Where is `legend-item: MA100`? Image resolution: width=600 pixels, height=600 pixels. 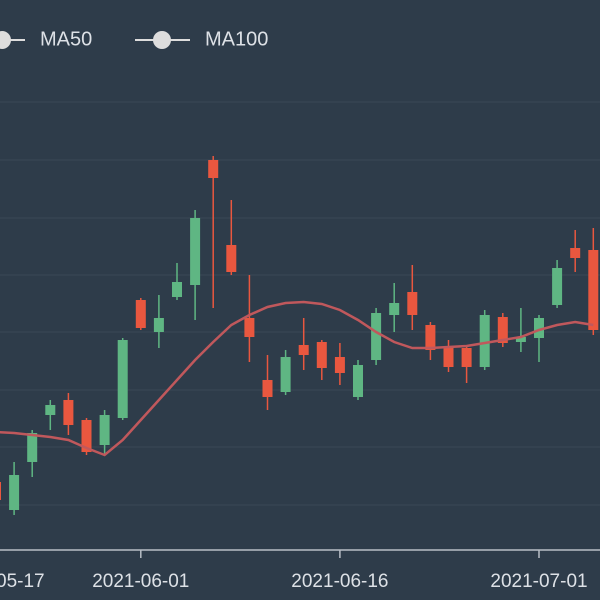
legend-item: MA100 is located at coordinates (201, 39).